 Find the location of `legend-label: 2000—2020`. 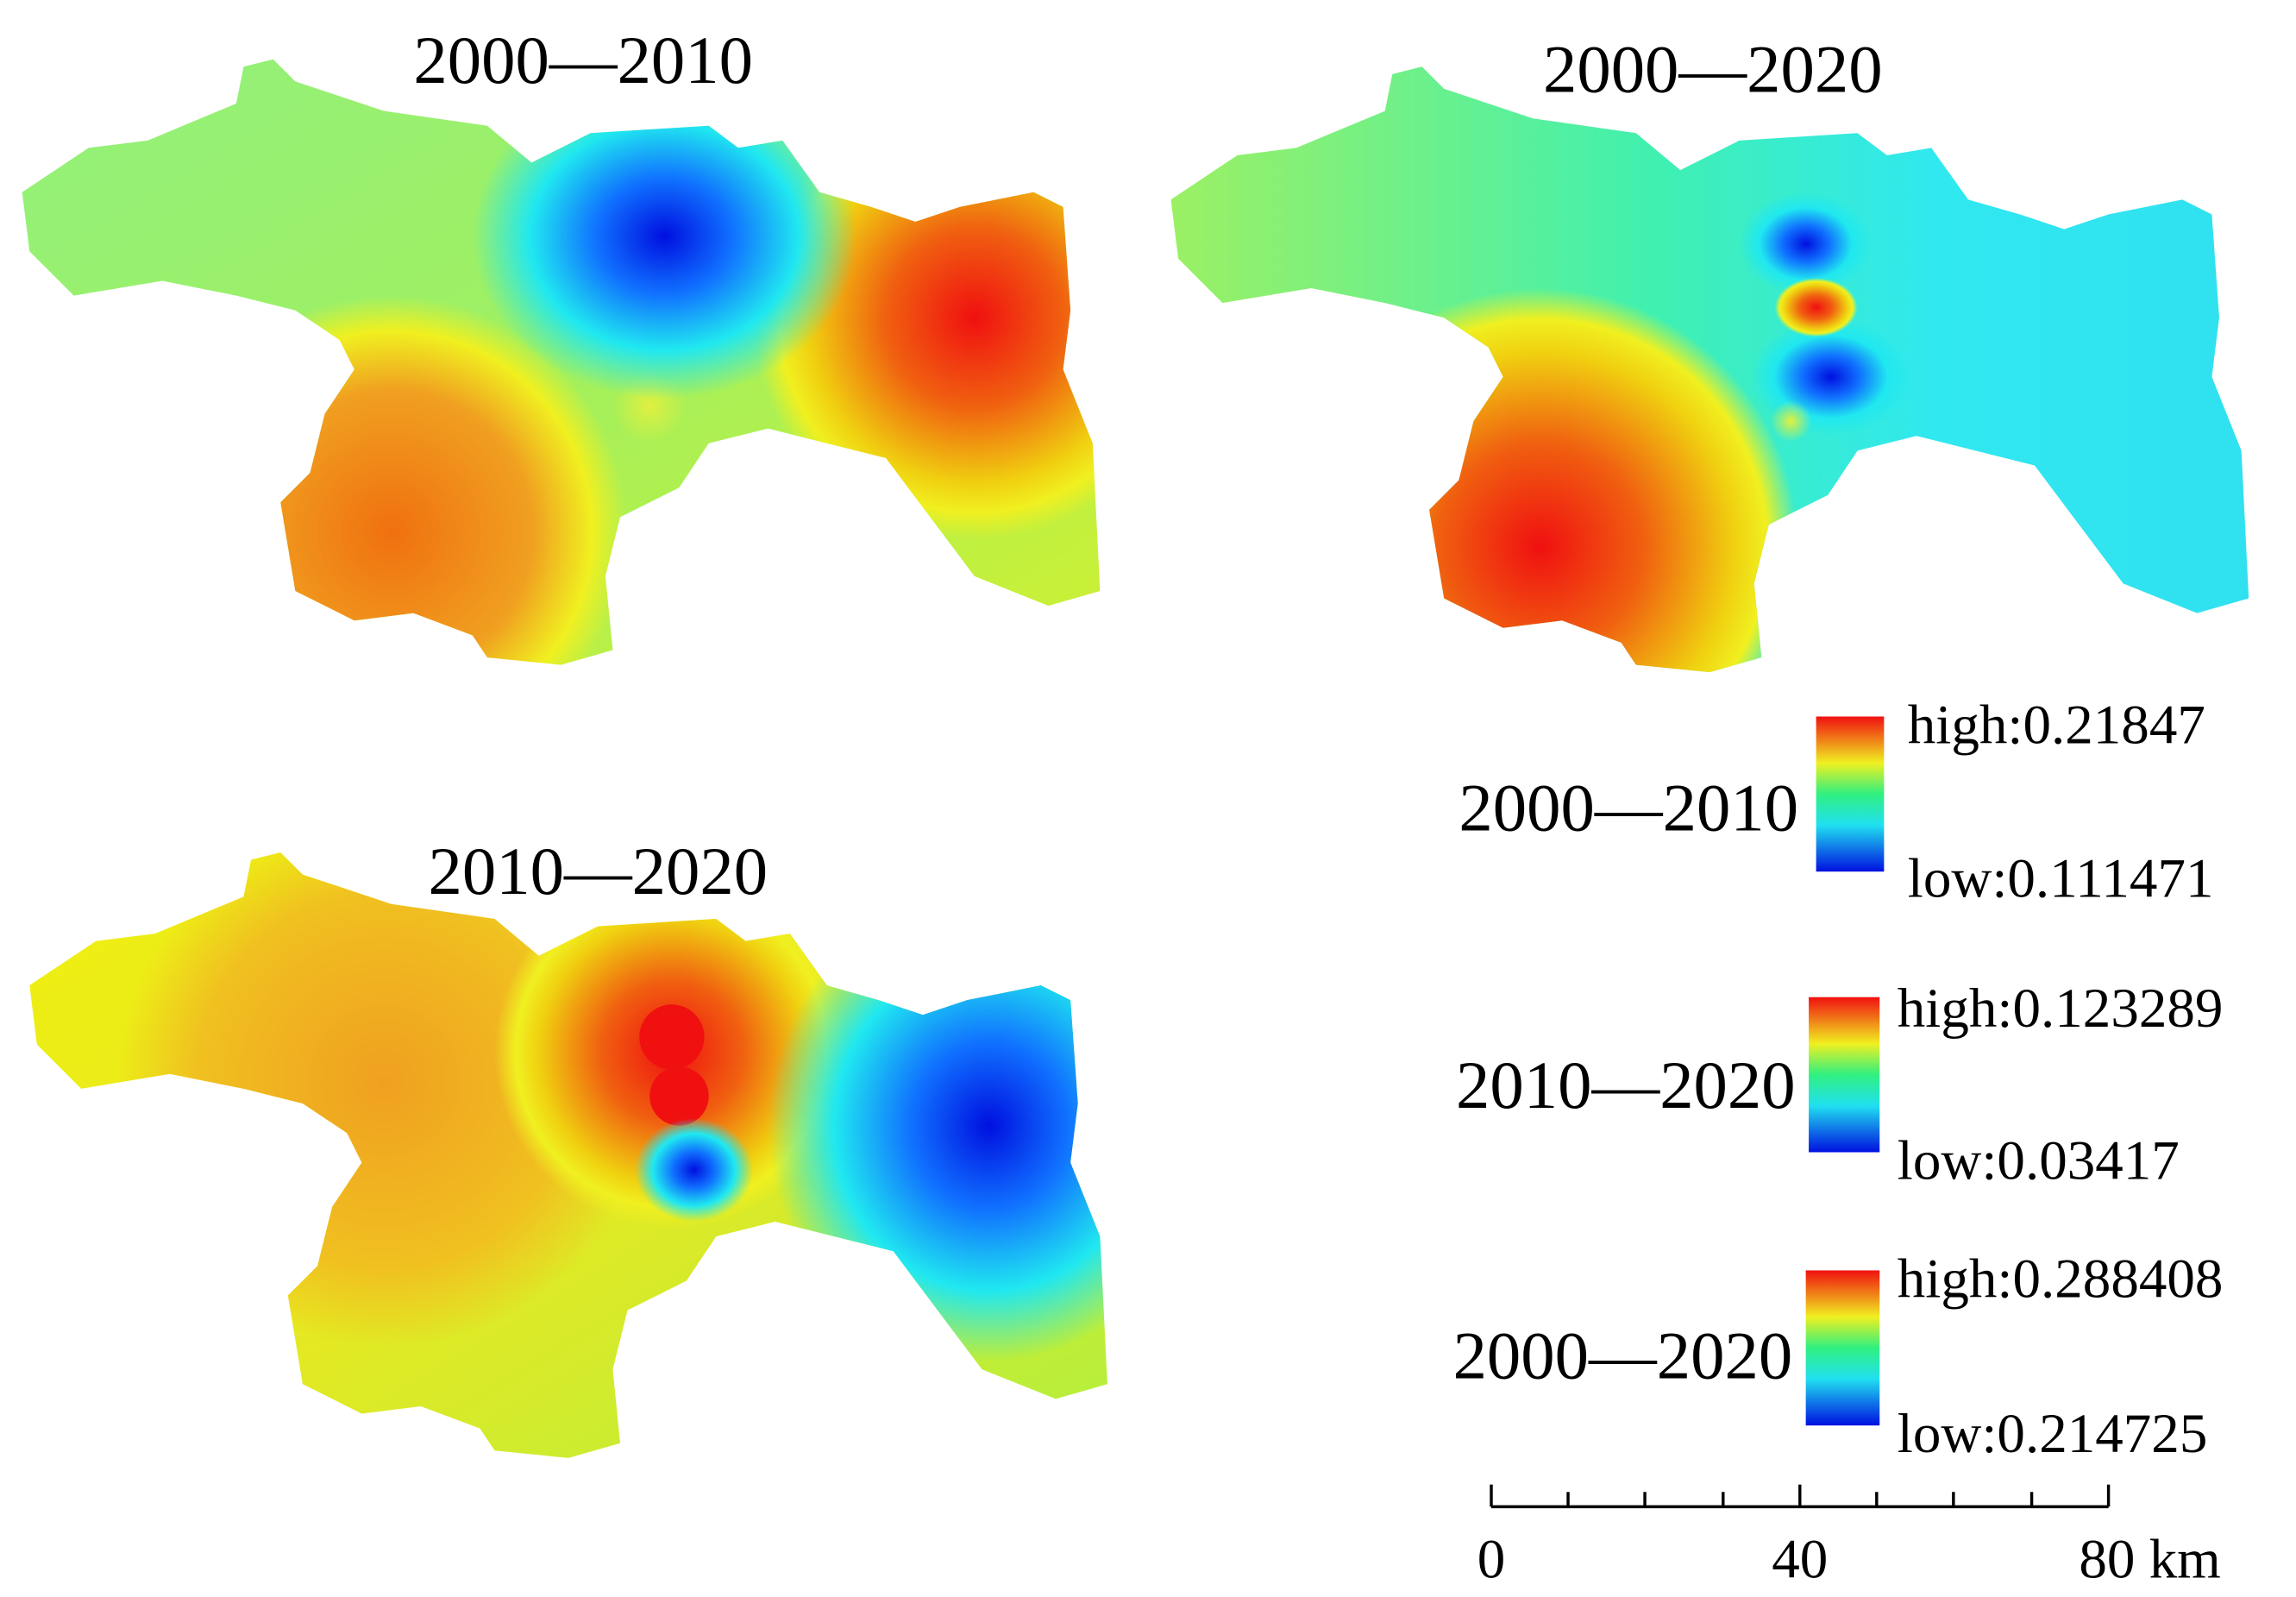

legend-label: 2000—2020 is located at coordinates (1623, 1355).